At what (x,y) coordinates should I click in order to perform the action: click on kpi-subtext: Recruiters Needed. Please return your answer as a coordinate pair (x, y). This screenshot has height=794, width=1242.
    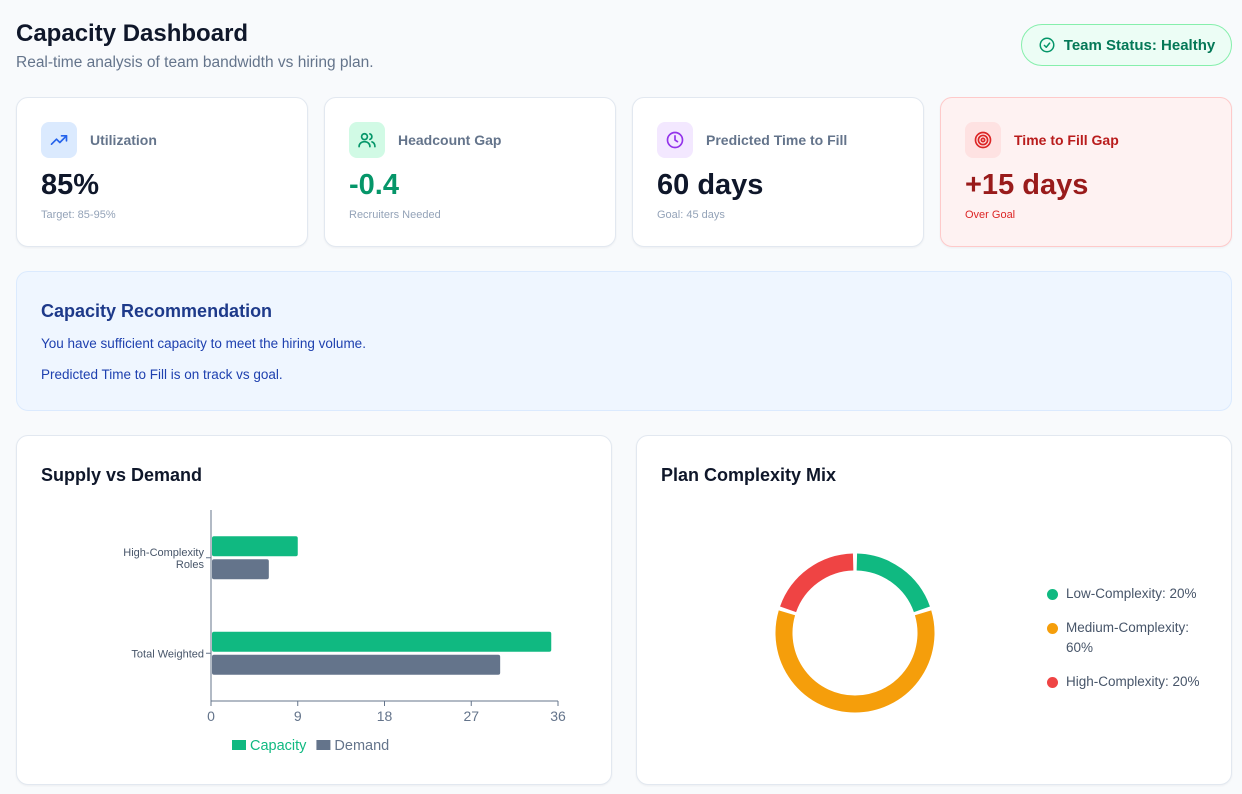
    Looking at the image, I should click on (395, 215).